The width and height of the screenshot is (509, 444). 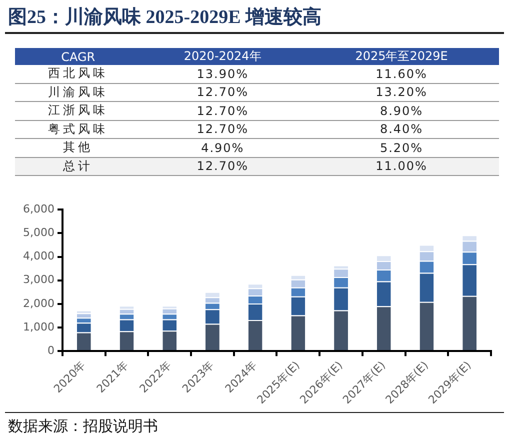 I want to click on text: 4.90%, so click(x=222, y=147).